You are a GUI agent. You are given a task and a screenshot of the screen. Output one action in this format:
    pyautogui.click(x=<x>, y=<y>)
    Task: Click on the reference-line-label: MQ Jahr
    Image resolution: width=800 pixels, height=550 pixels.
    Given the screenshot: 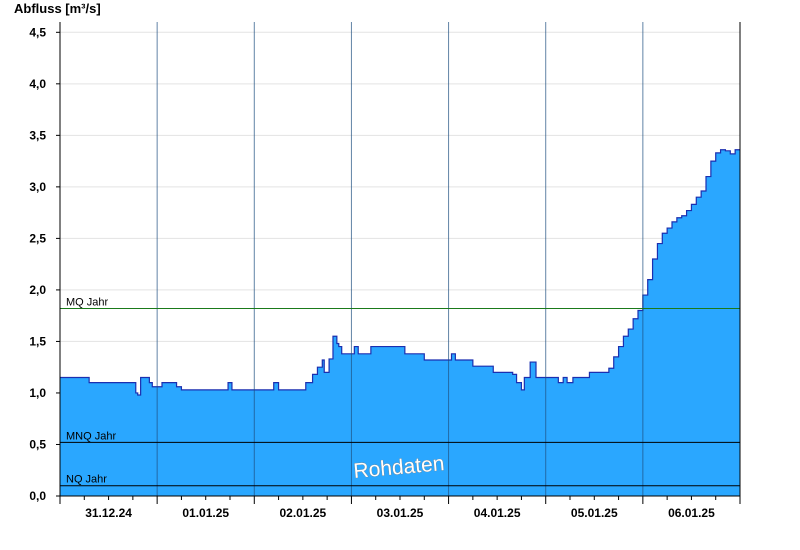 What is the action you would take?
    pyautogui.click(x=87, y=302)
    